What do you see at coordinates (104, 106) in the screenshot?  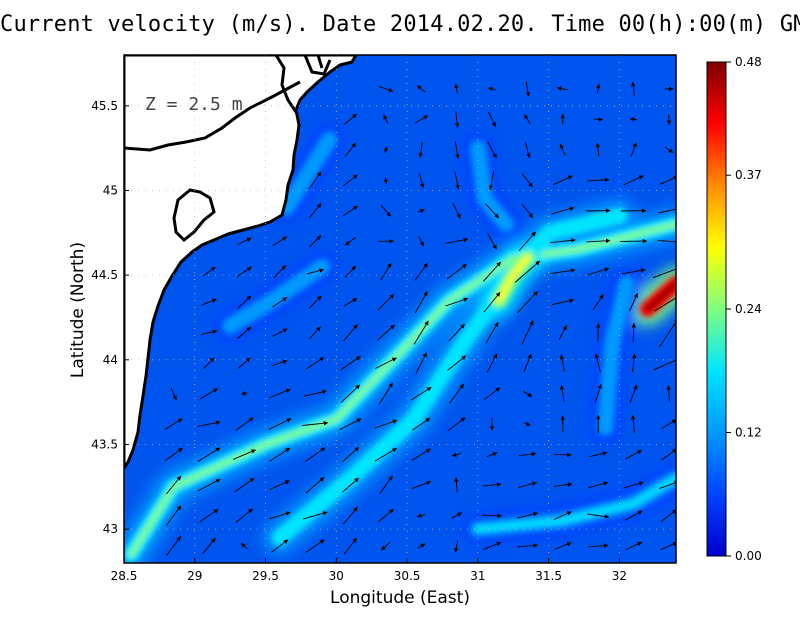 I see `y-tick-label: 45.5` at bounding box center [104, 106].